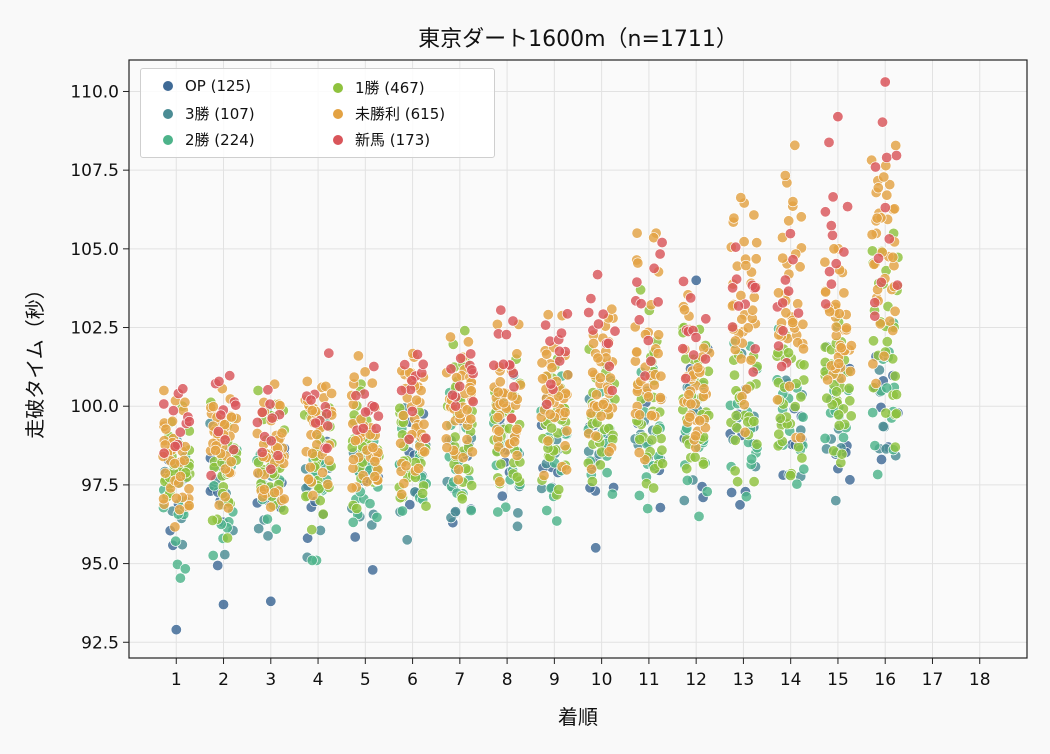  Describe the element at coordinates (168, 139) in the screenshot. I see `legend-marker-2win` at that location.